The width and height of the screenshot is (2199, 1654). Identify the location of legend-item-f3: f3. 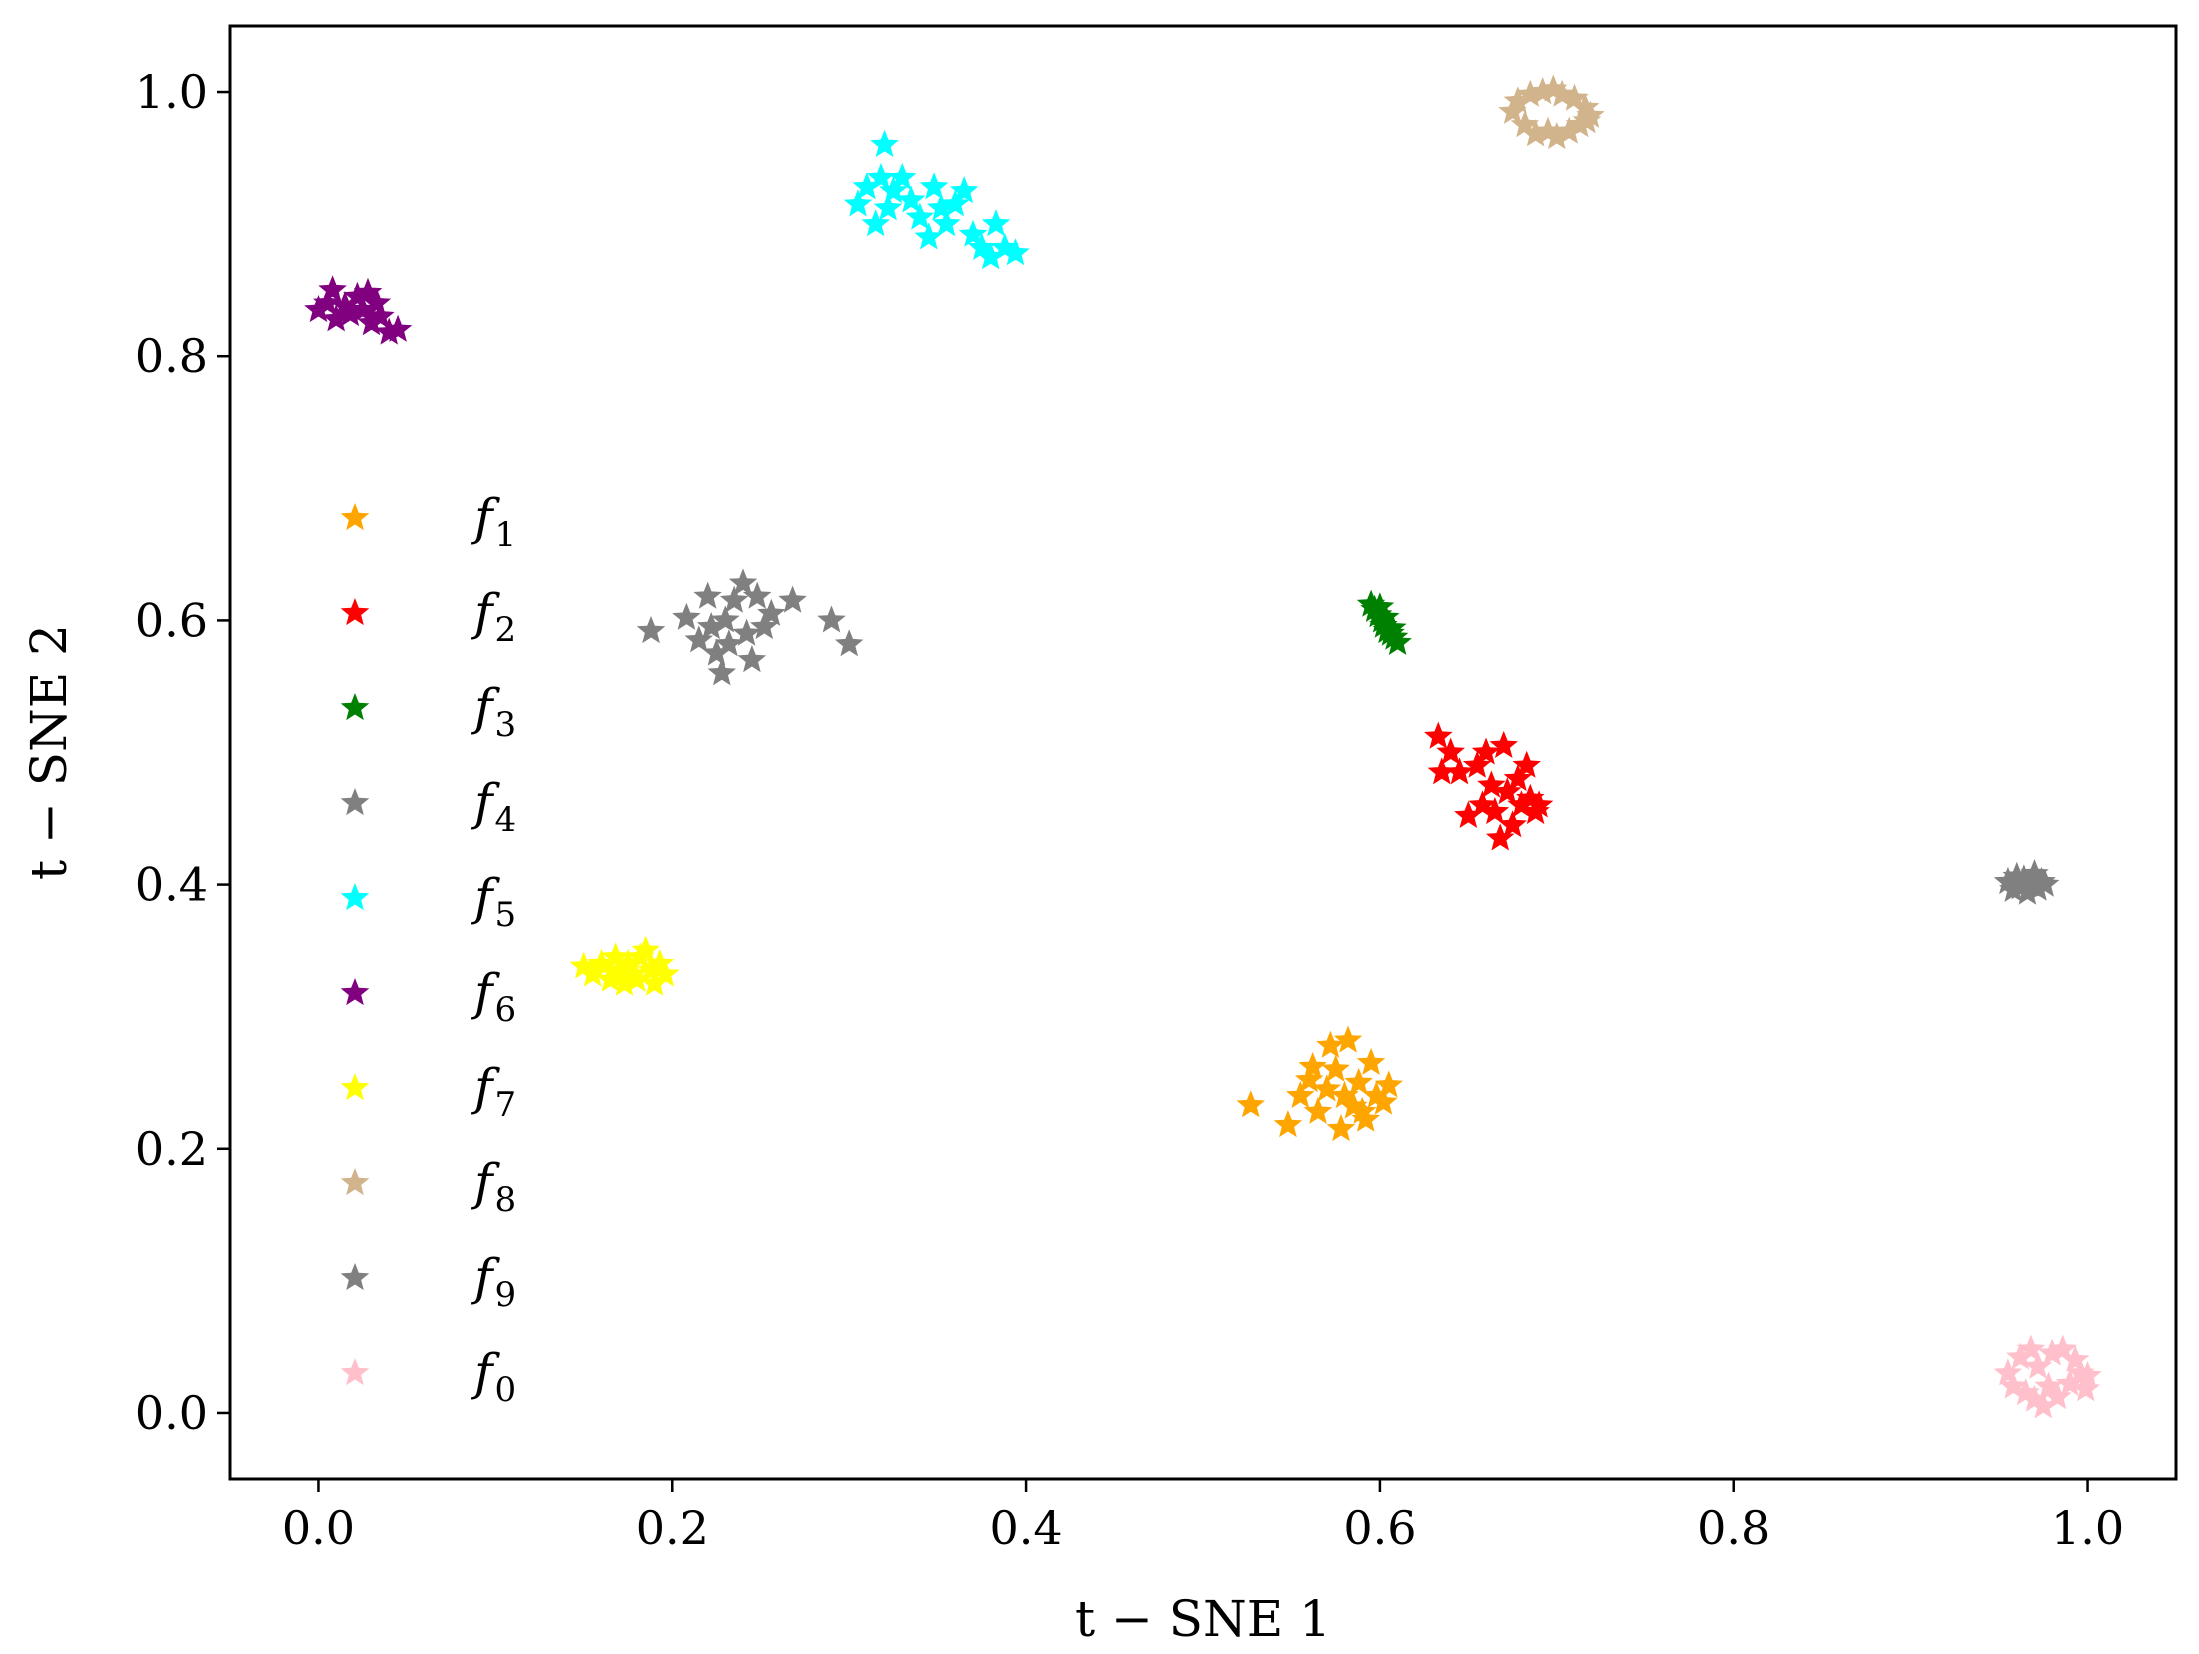
(428, 711).